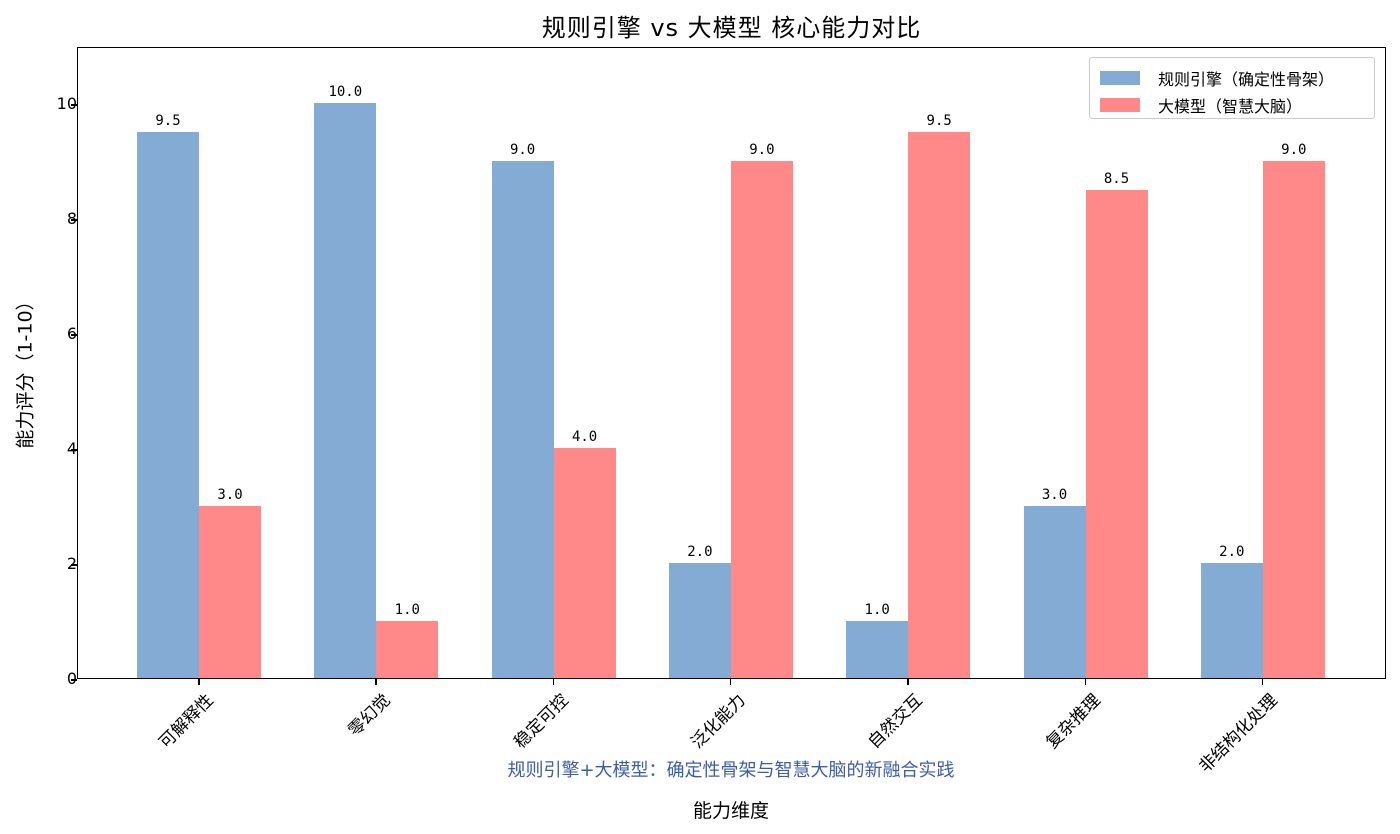 This screenshot has width=1400, height=834. I want to click on x-tick-label: 复杂推理, so click(1073, 721).